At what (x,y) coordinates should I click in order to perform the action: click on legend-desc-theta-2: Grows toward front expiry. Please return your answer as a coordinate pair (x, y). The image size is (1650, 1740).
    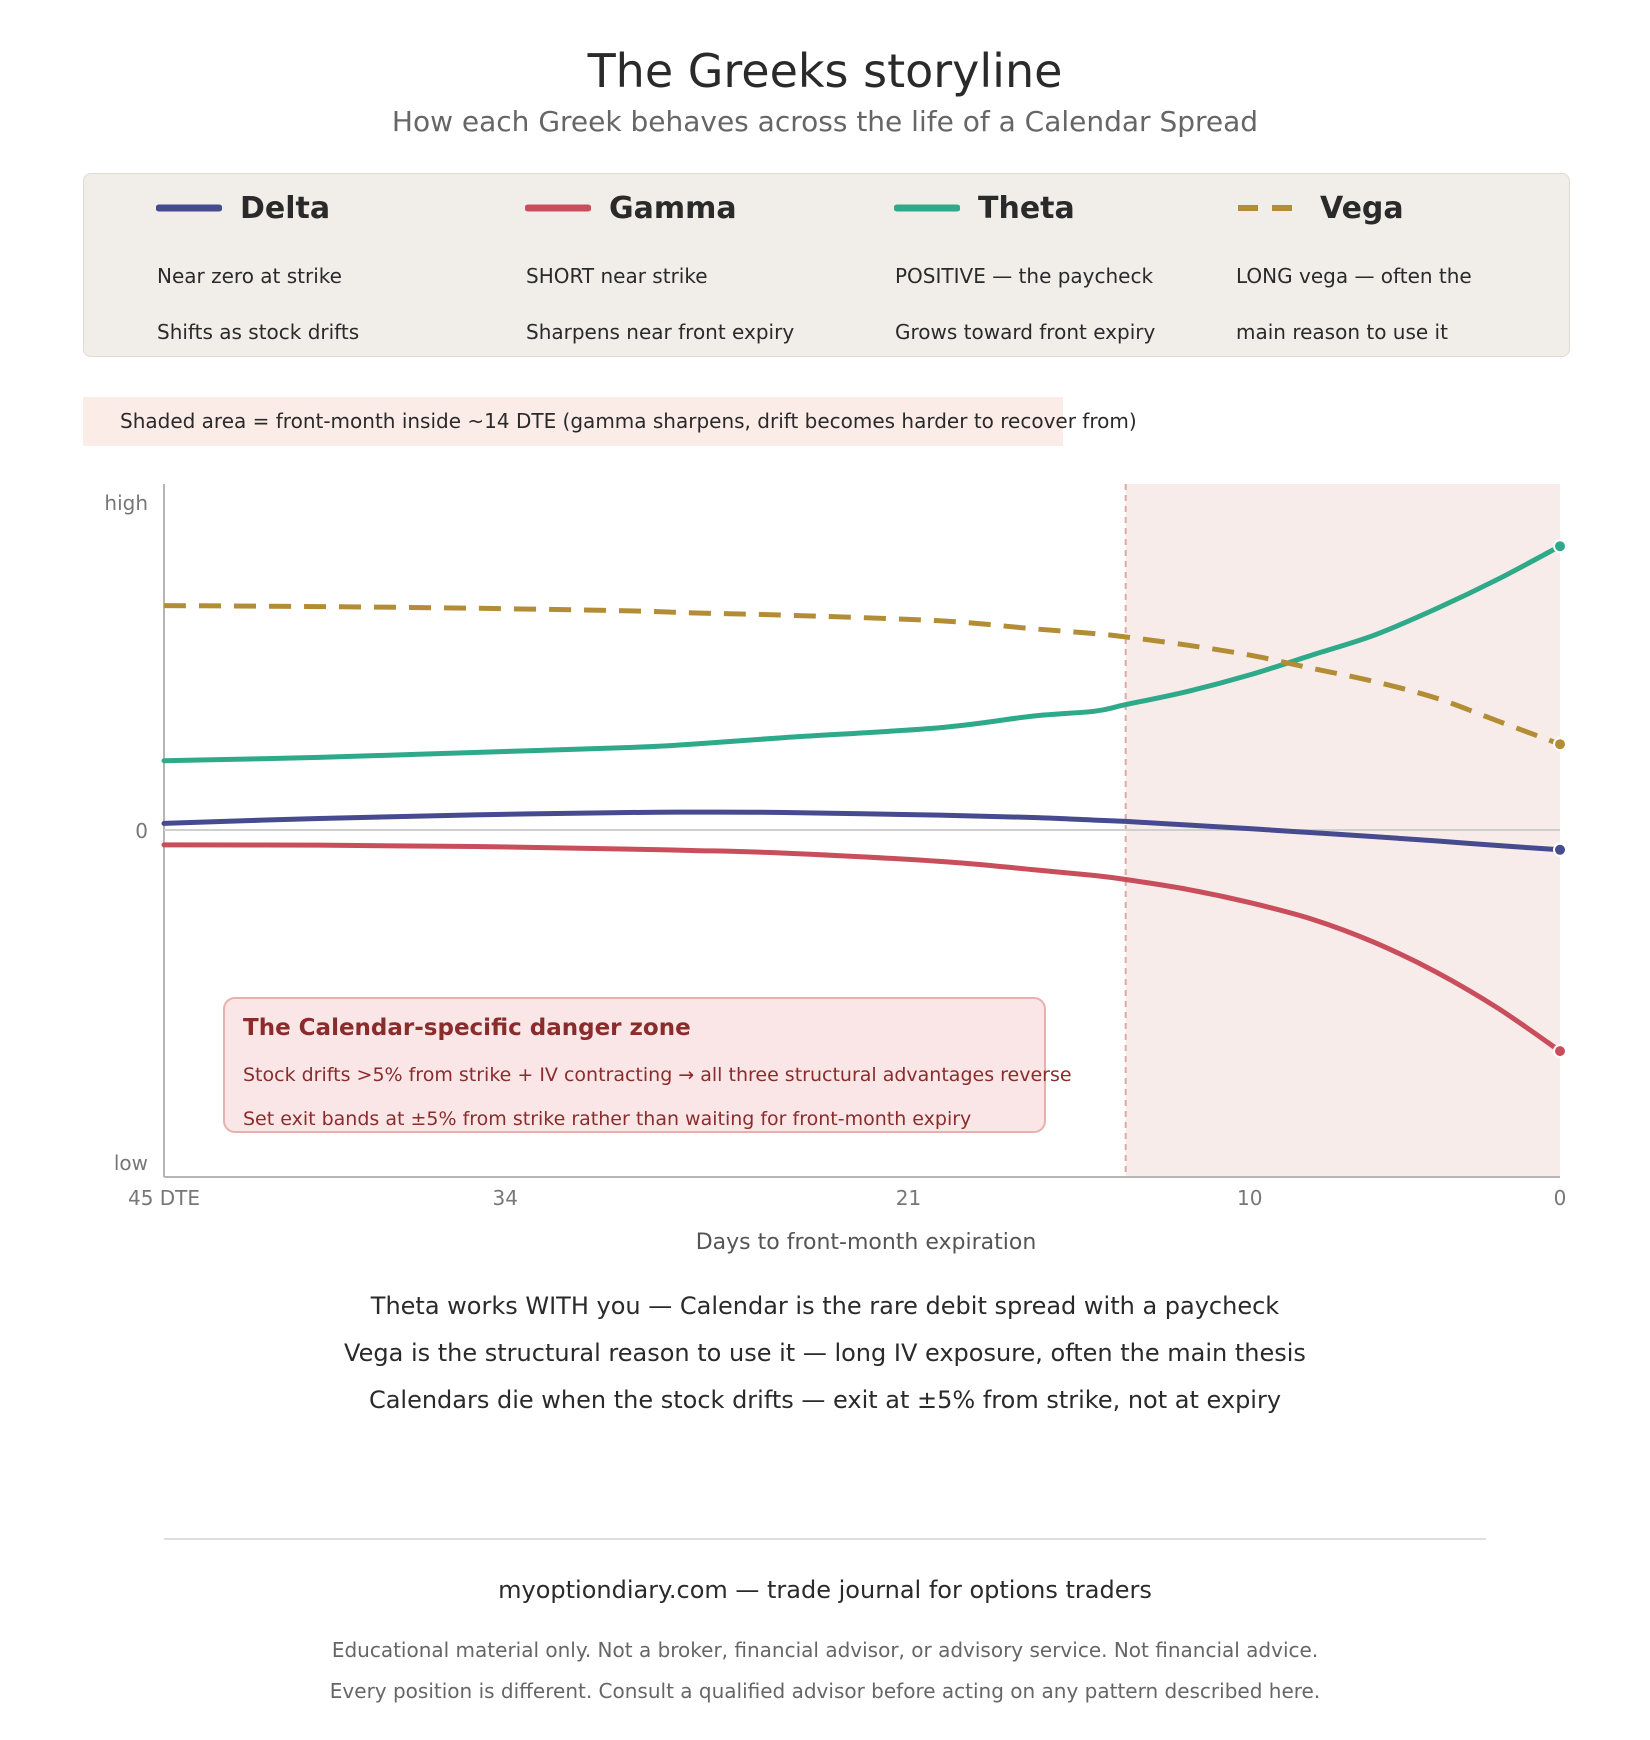
    Looking at the image, I should click on (1025, 332).